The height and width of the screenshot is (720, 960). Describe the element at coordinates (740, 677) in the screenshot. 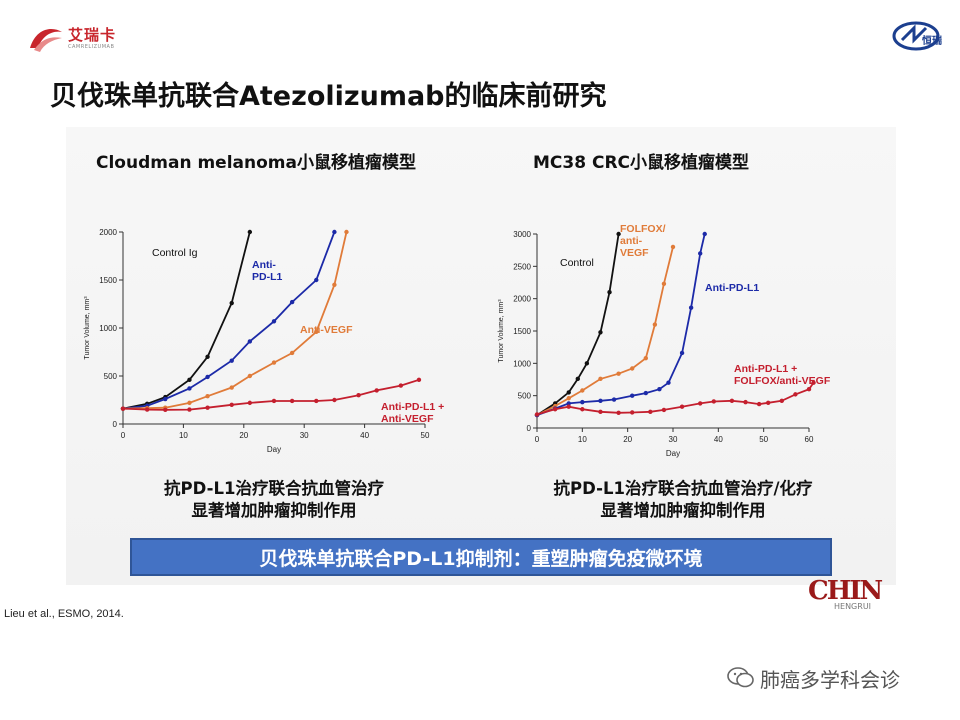

I see `wechat-icon` at that location.